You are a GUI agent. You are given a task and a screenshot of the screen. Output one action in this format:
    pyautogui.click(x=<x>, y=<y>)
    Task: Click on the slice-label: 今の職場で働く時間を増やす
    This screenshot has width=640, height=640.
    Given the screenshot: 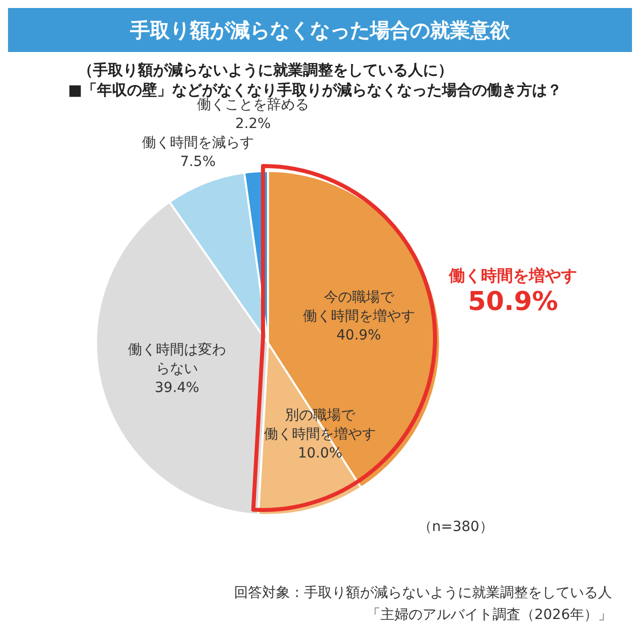 What is the action you would take?
    pyautogui.click(x=358, y=306)
    